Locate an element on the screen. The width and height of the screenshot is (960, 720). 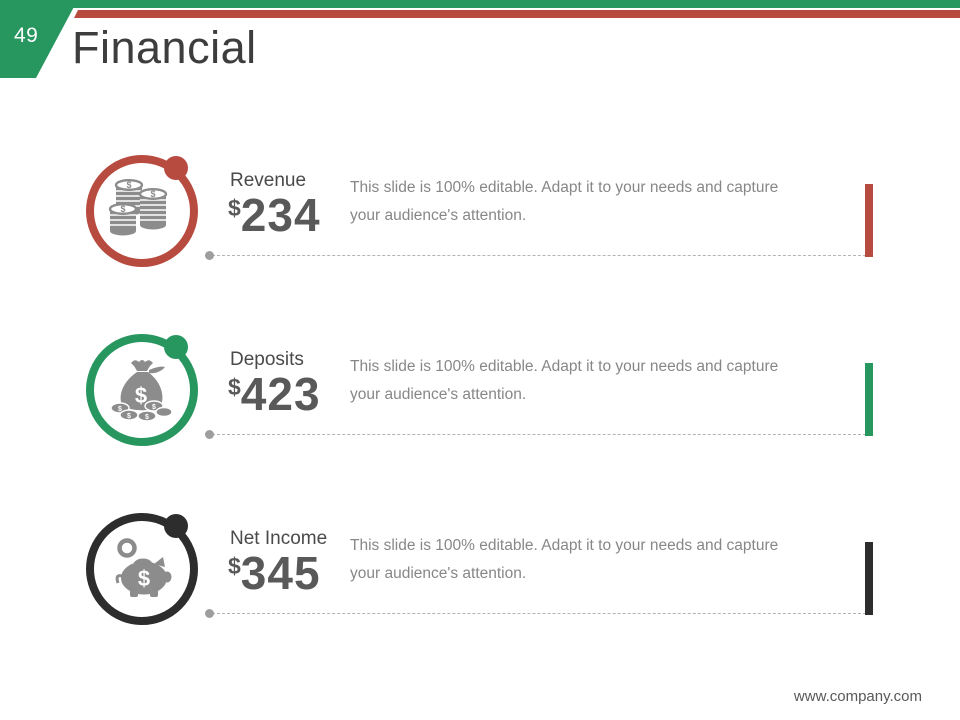
slide-number: 49 is located at coordinates (26, 35).